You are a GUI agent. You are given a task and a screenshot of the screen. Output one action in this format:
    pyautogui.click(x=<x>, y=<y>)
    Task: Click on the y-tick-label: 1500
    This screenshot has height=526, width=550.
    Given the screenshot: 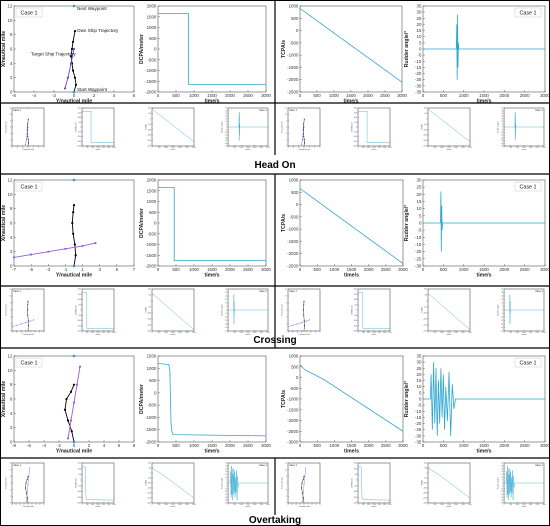 What is the action you would take?
    pyautogui.click(x=356, y=464)
    